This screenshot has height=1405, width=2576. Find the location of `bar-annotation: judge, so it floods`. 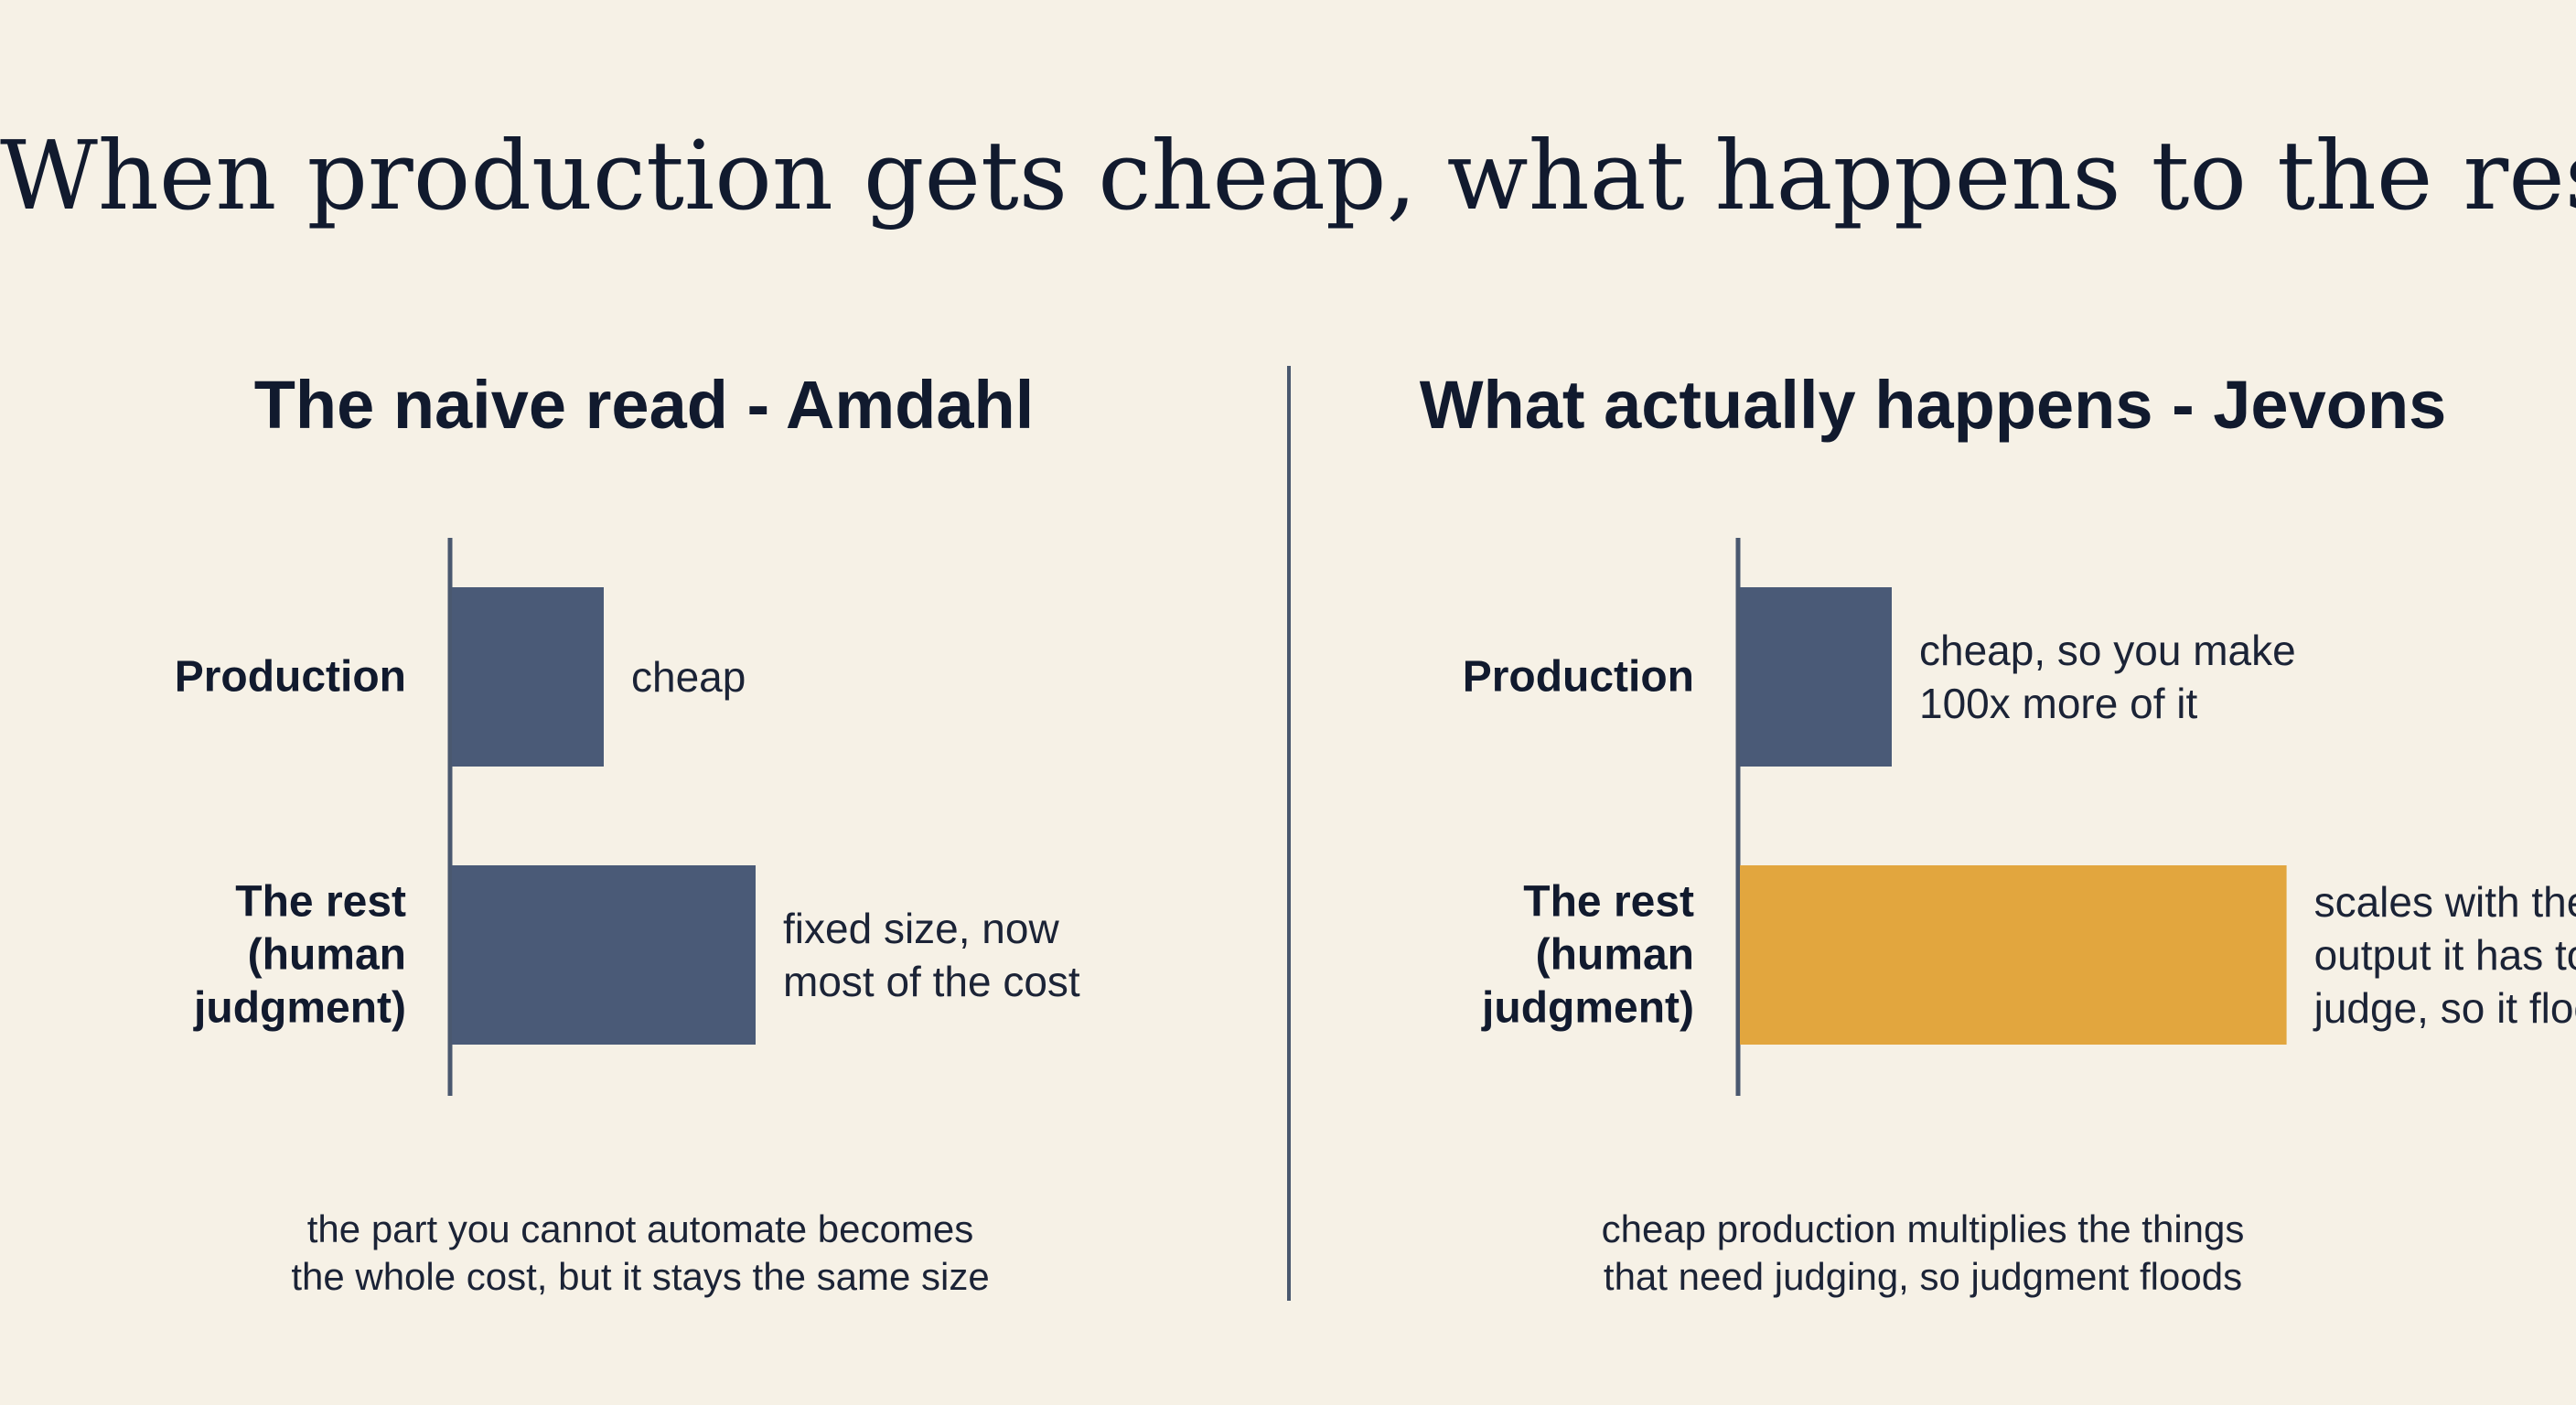

bar-annotation: judge, so it floods is located at coordinates (2444, 1008).